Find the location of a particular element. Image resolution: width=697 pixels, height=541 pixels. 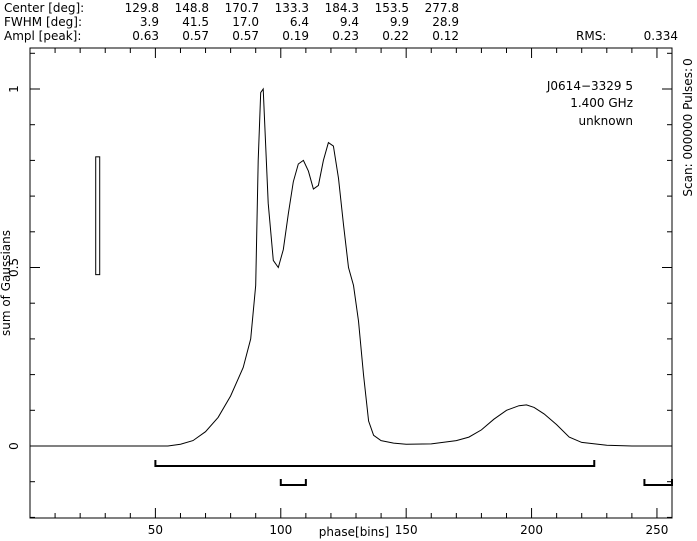

component-value: 6.4 is located at coordinates (299, 22).